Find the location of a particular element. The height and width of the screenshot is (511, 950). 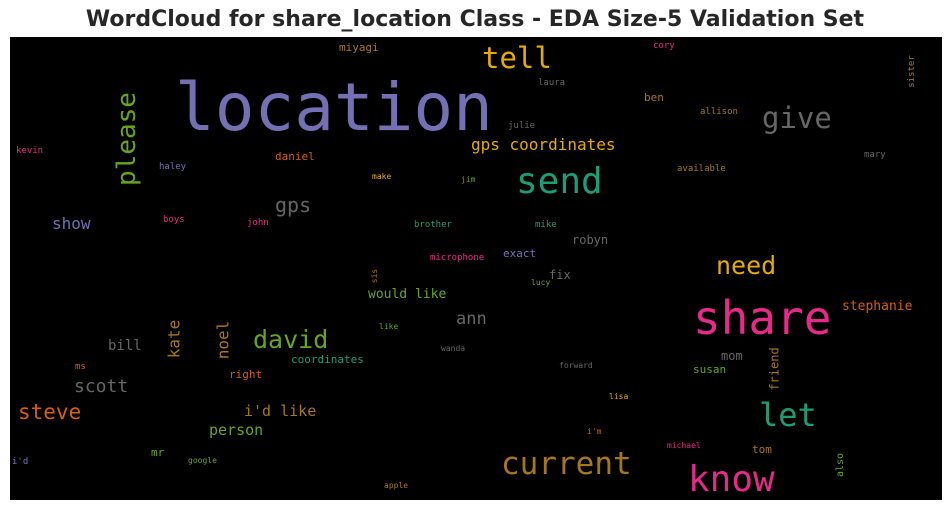

word-tom: tom is located at coordinates (762, 449).